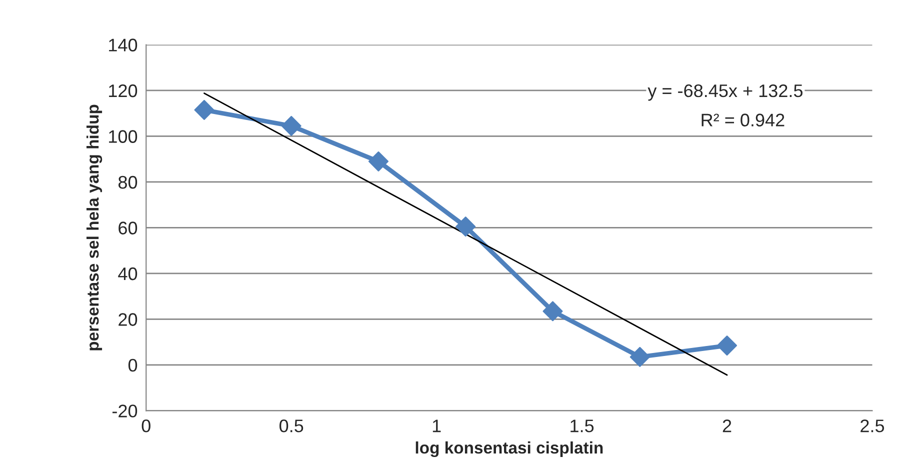 This screenshot has height=471, width=902. What do you see at coordinates (123, 136) in the screenshot?
I see `y-tick-label: 100` at bounding box center [123, 136].